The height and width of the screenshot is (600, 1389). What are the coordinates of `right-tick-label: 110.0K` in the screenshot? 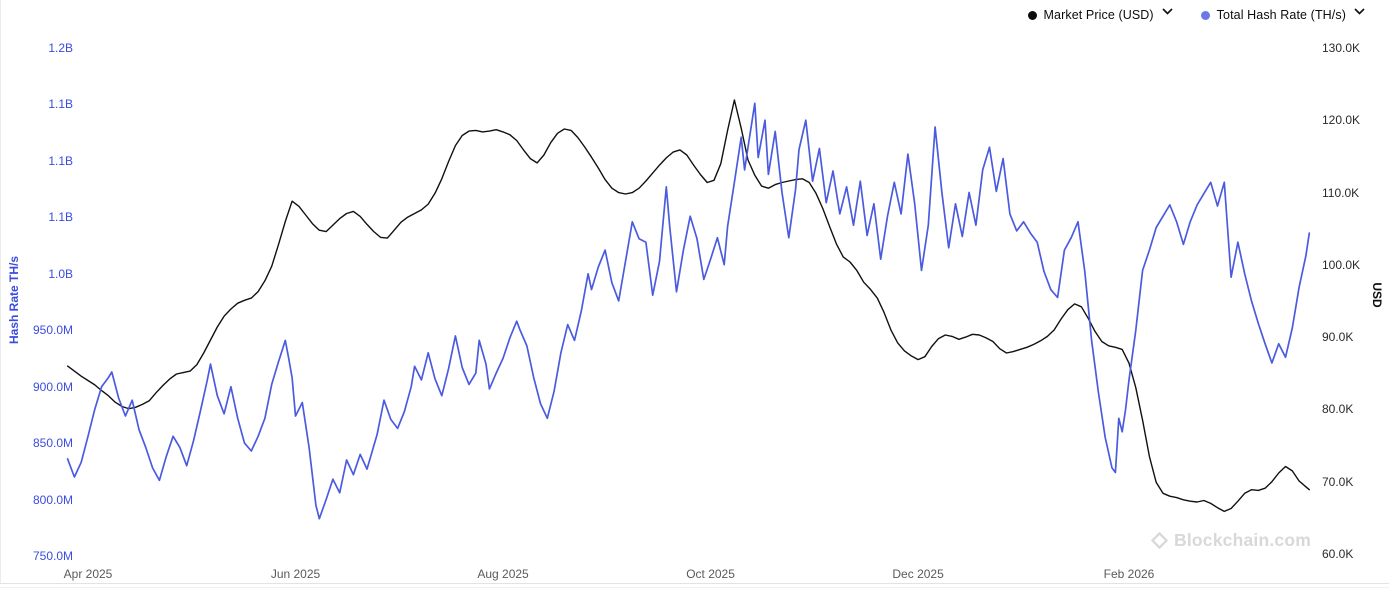 It's located at (1341, 192).